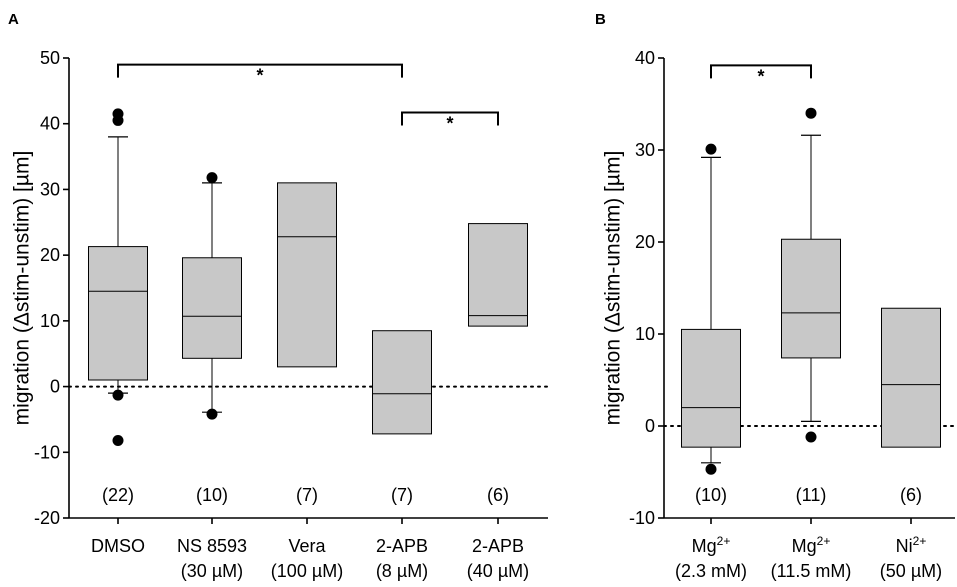 The image size is (957, 587). I want to click on x-tick-label-sub: (40 µM), so click(498, 571).